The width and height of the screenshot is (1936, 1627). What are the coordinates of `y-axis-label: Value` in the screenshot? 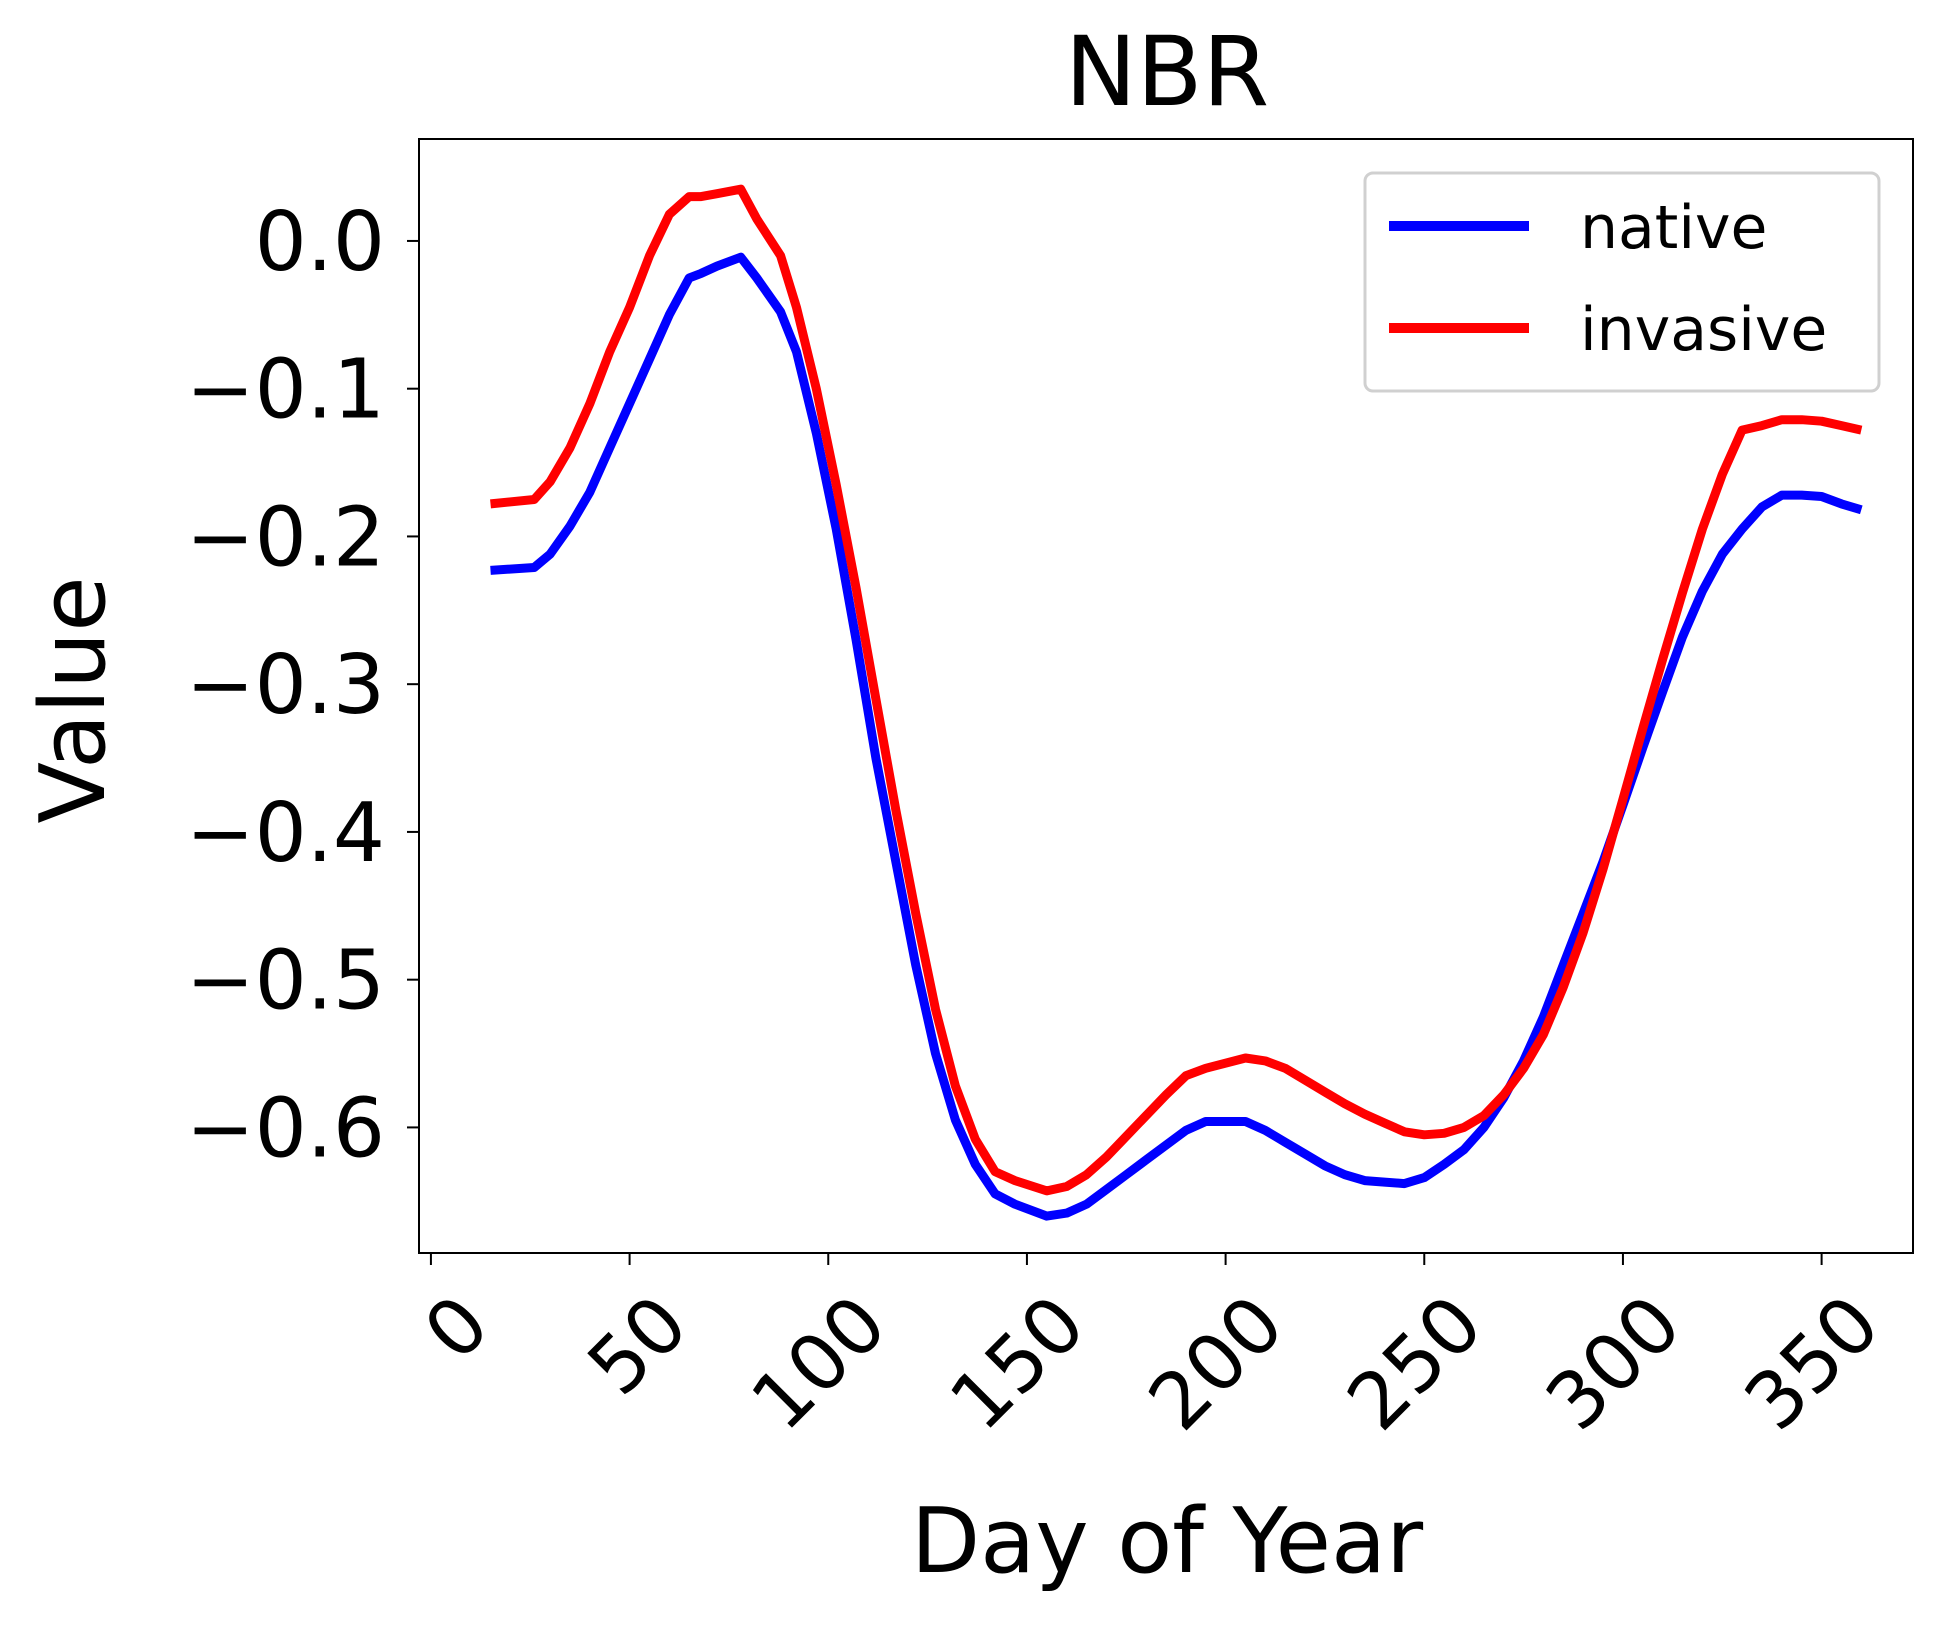 It's located at (73, 699).